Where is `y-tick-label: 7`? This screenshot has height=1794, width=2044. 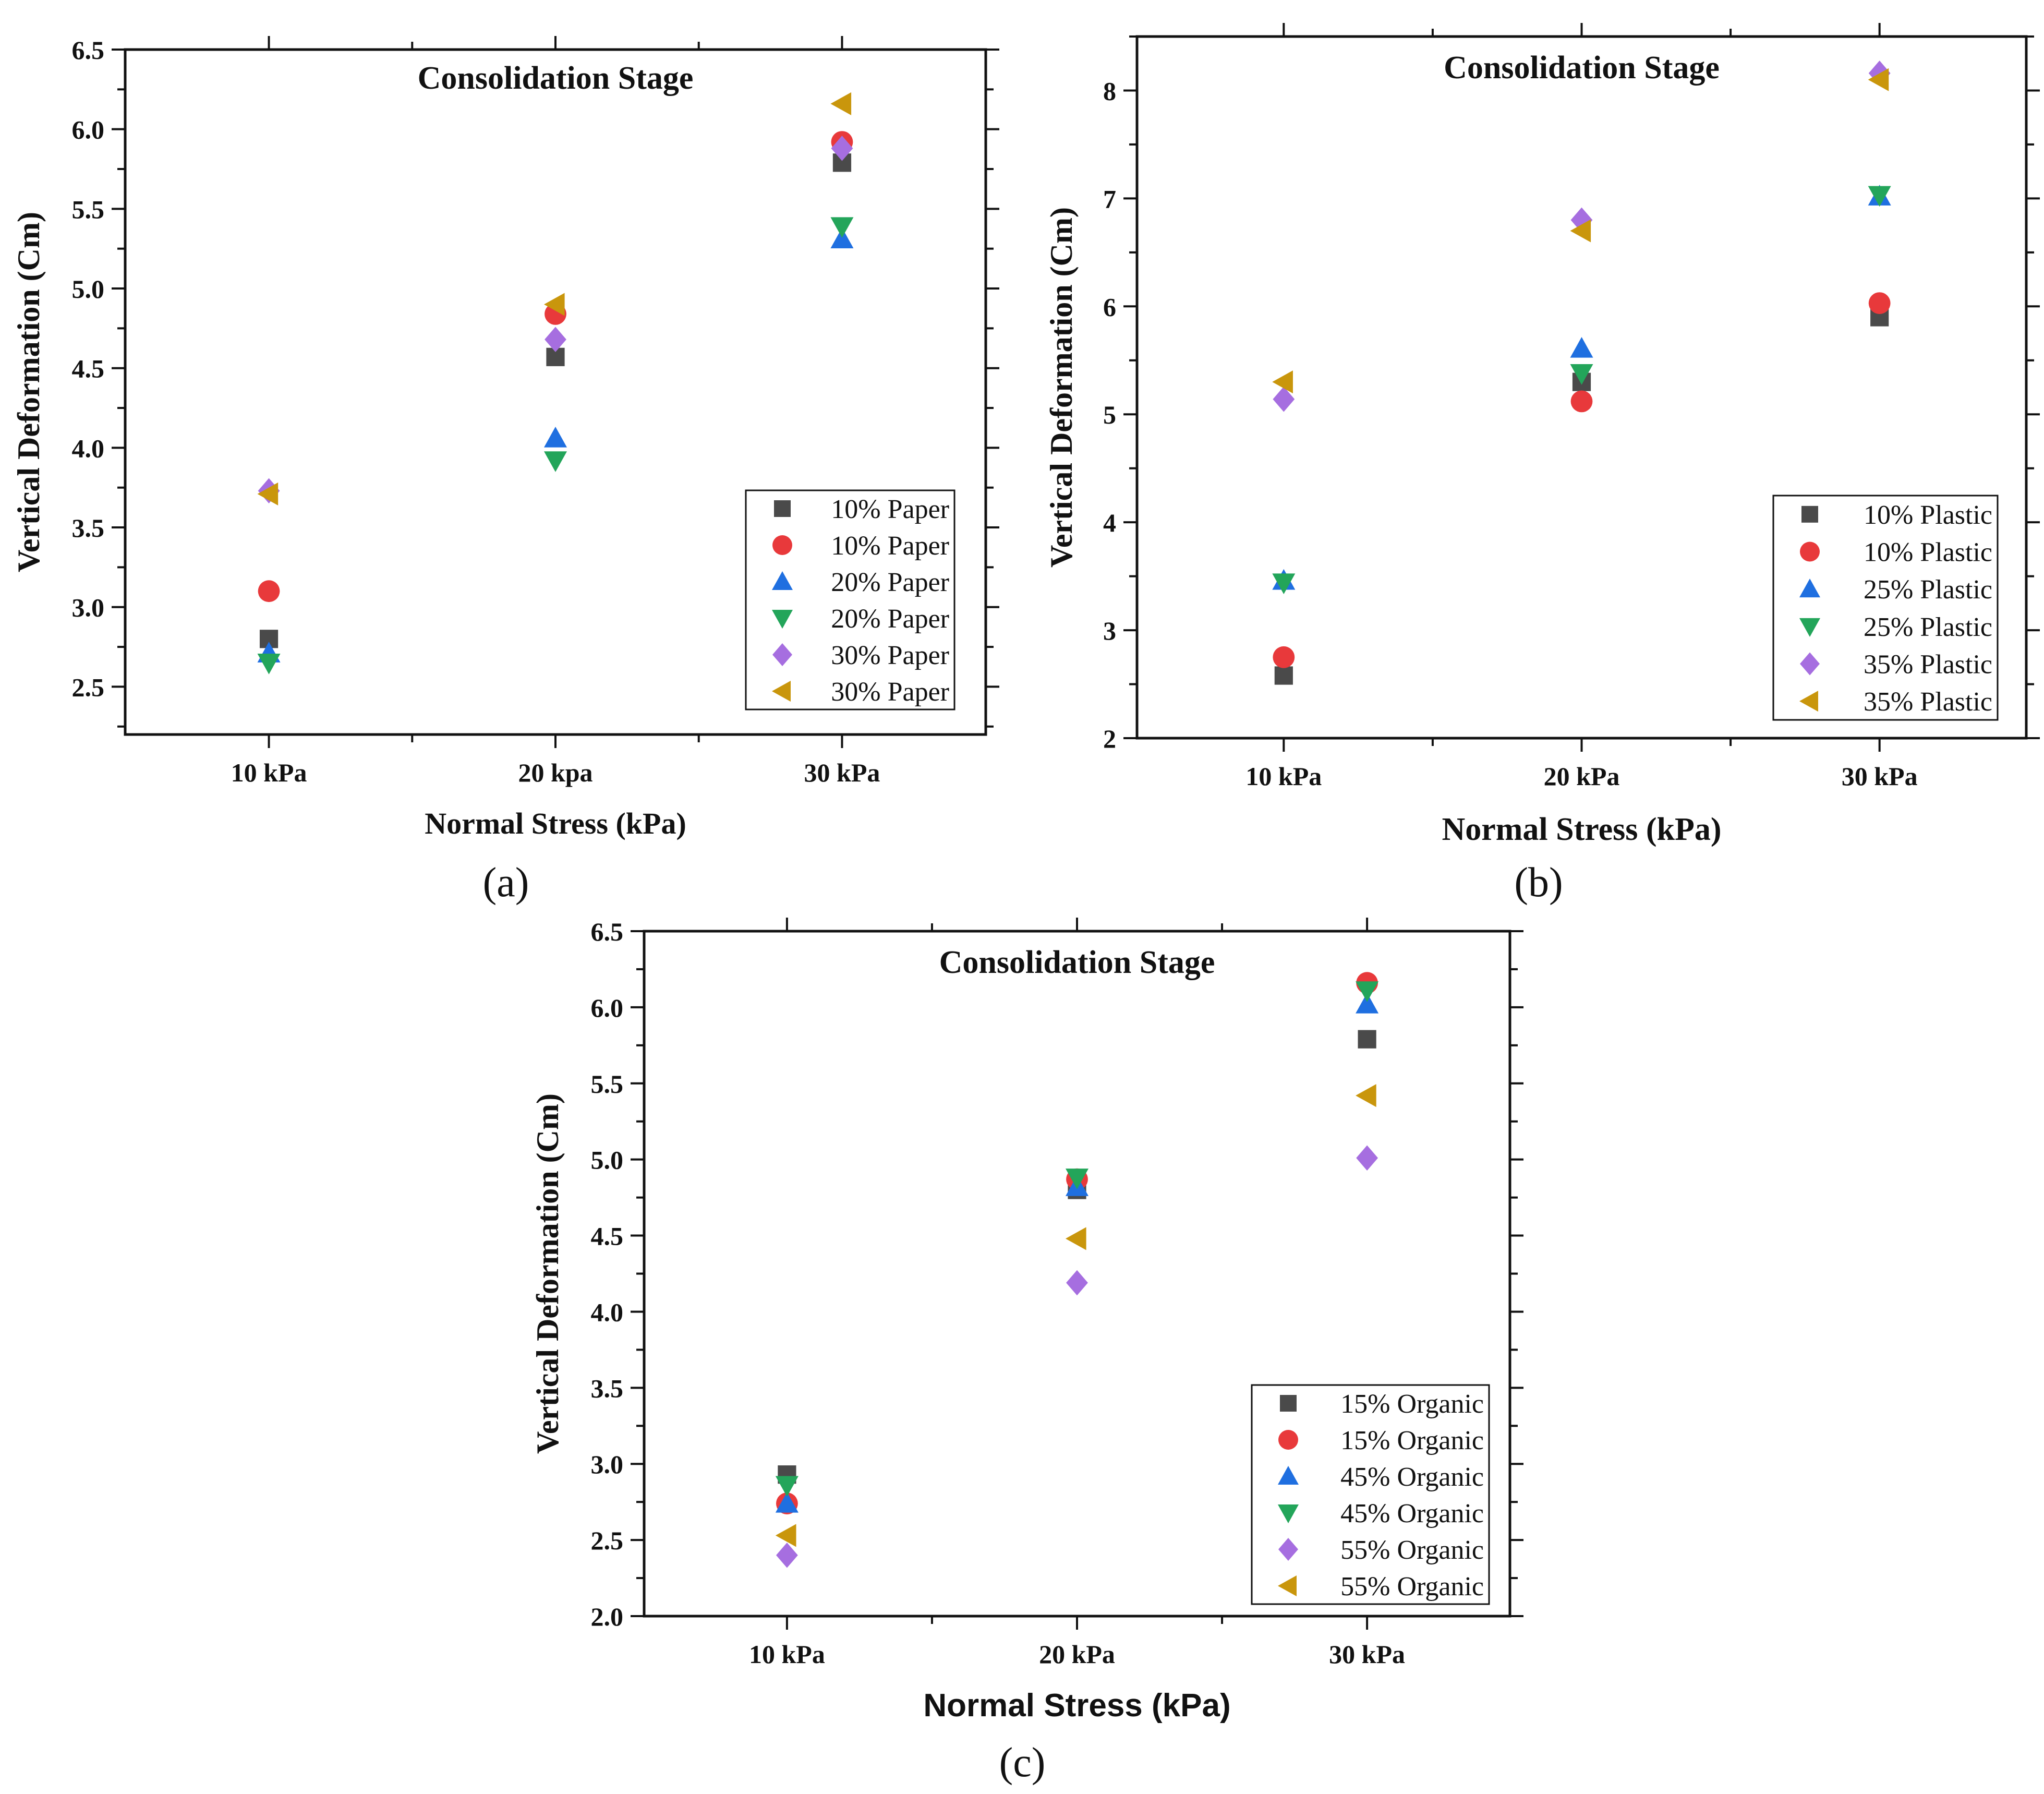
y-tick-label: 7 is located at coordinates (1109, 198).